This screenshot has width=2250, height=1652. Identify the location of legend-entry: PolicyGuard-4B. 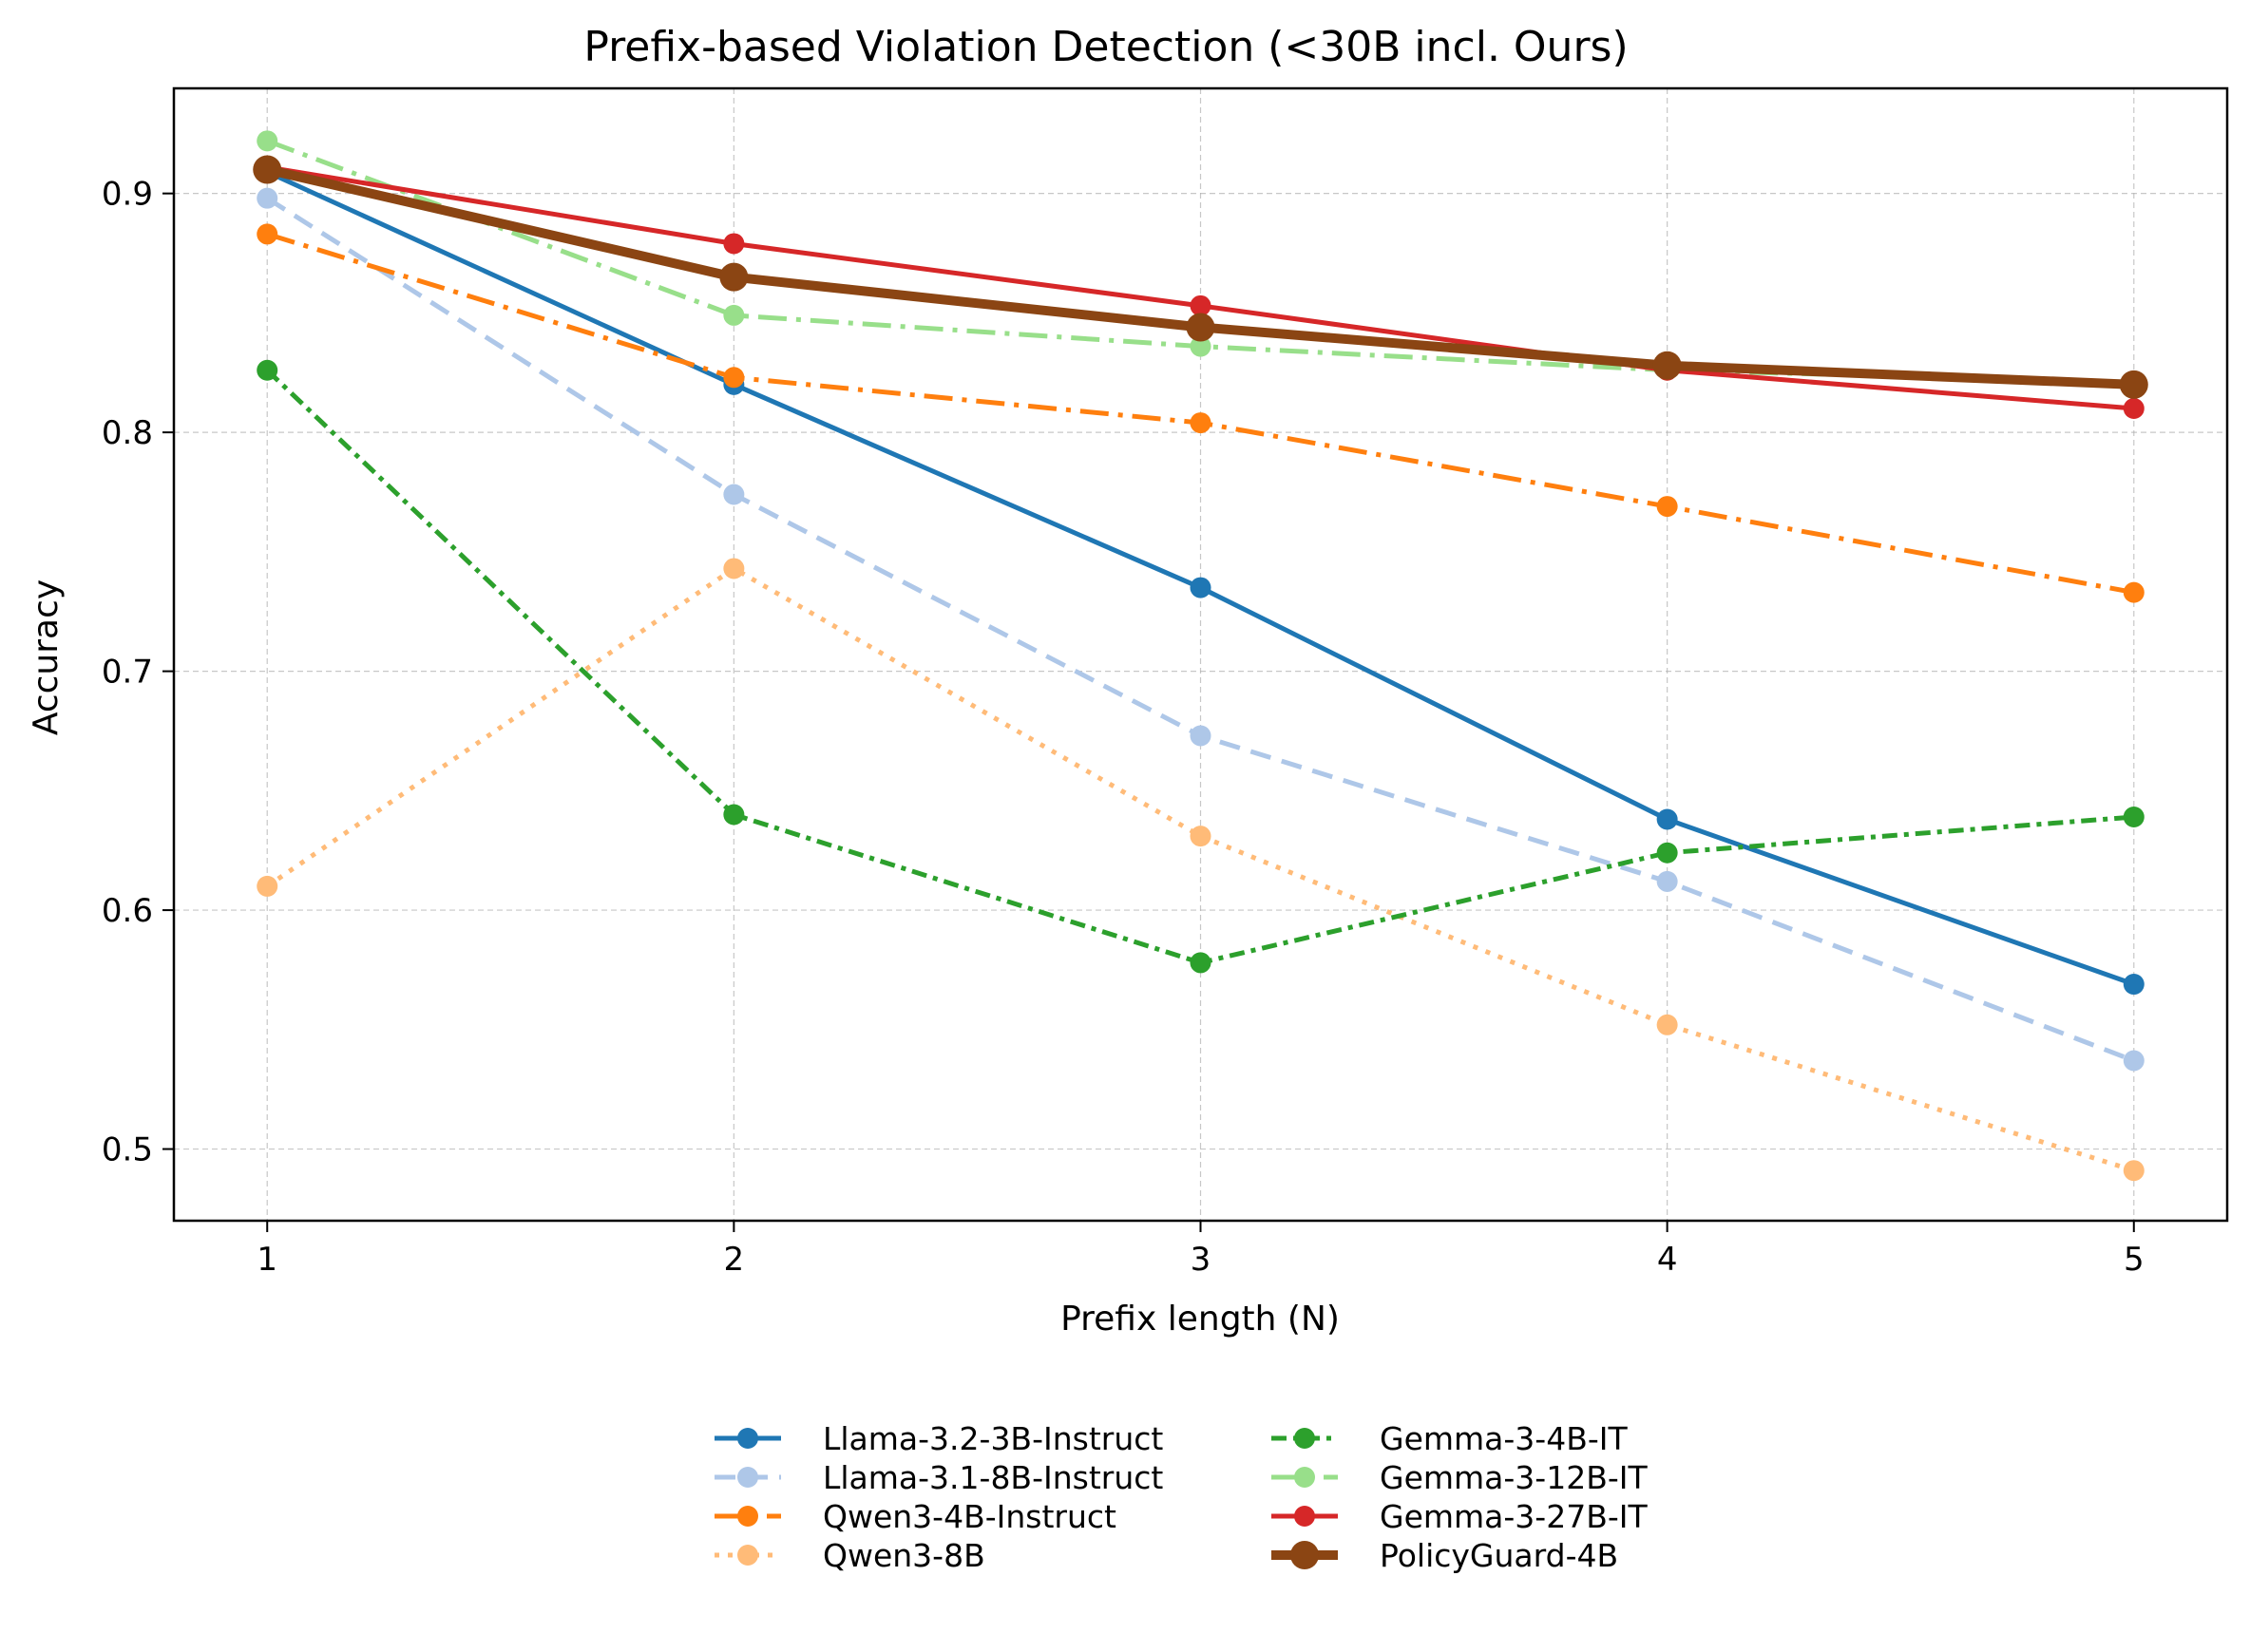
(1445, 1555).